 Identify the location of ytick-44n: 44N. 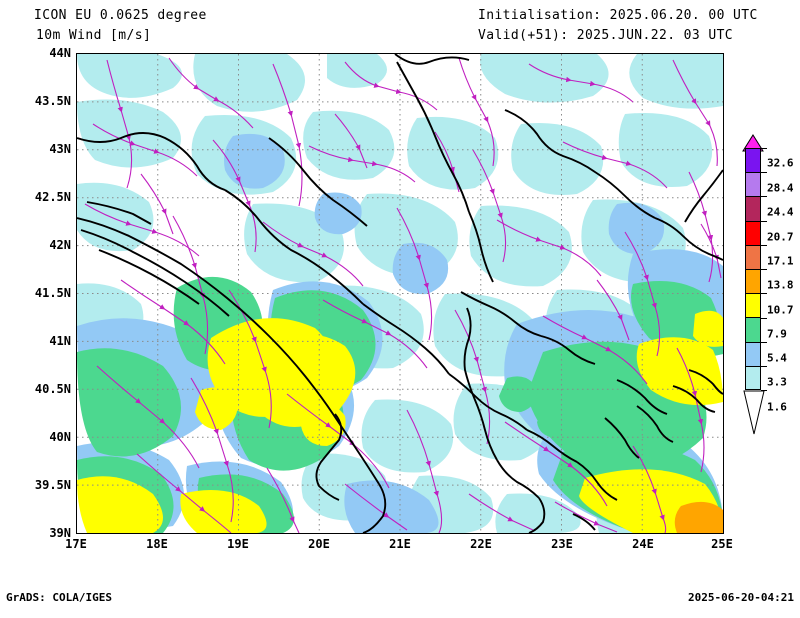
(60, 53).